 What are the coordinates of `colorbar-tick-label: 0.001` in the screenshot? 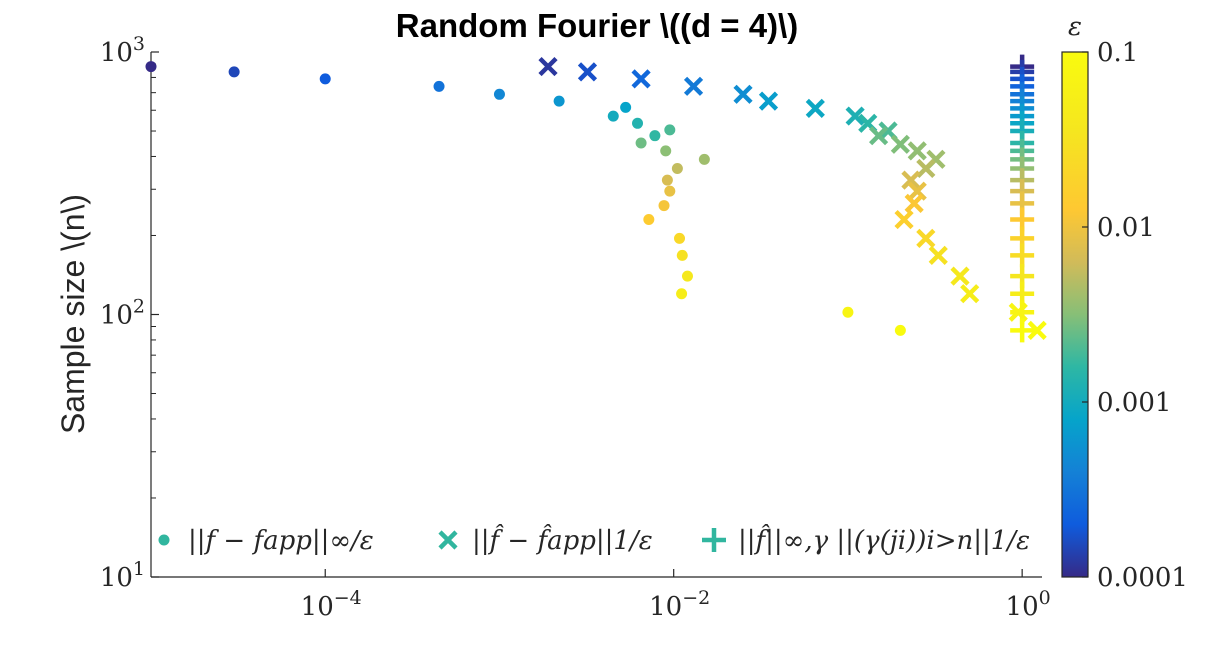 It's located at (1134, 403).